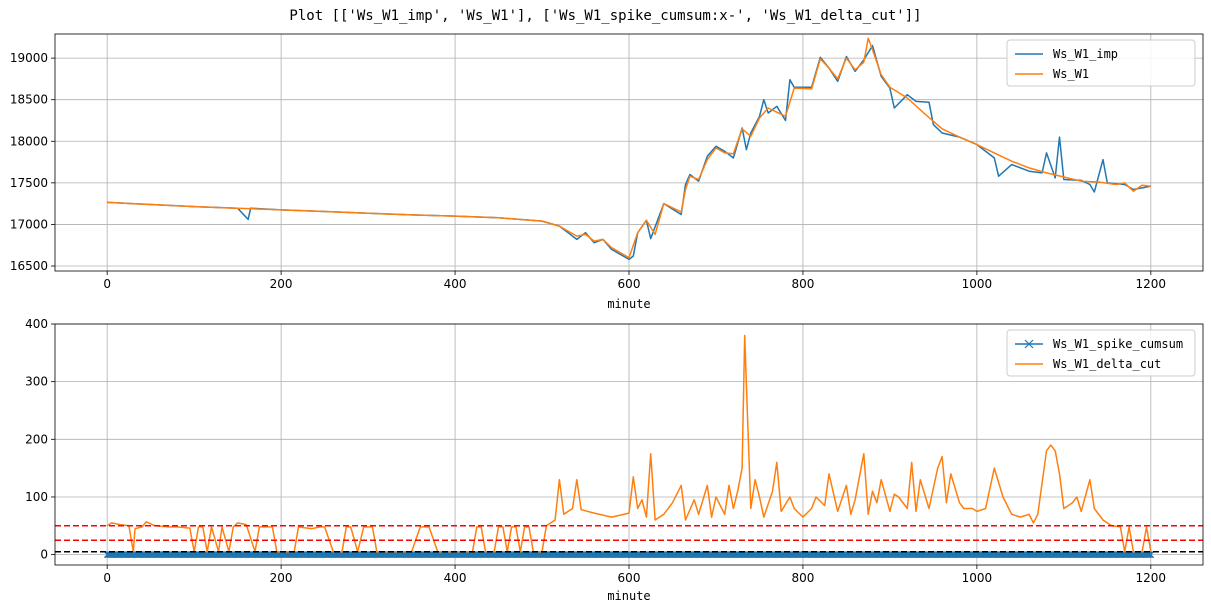 This screenshot has height=611, width=1211. I want to click on y-tick-label: 18000, so click(29, 141).